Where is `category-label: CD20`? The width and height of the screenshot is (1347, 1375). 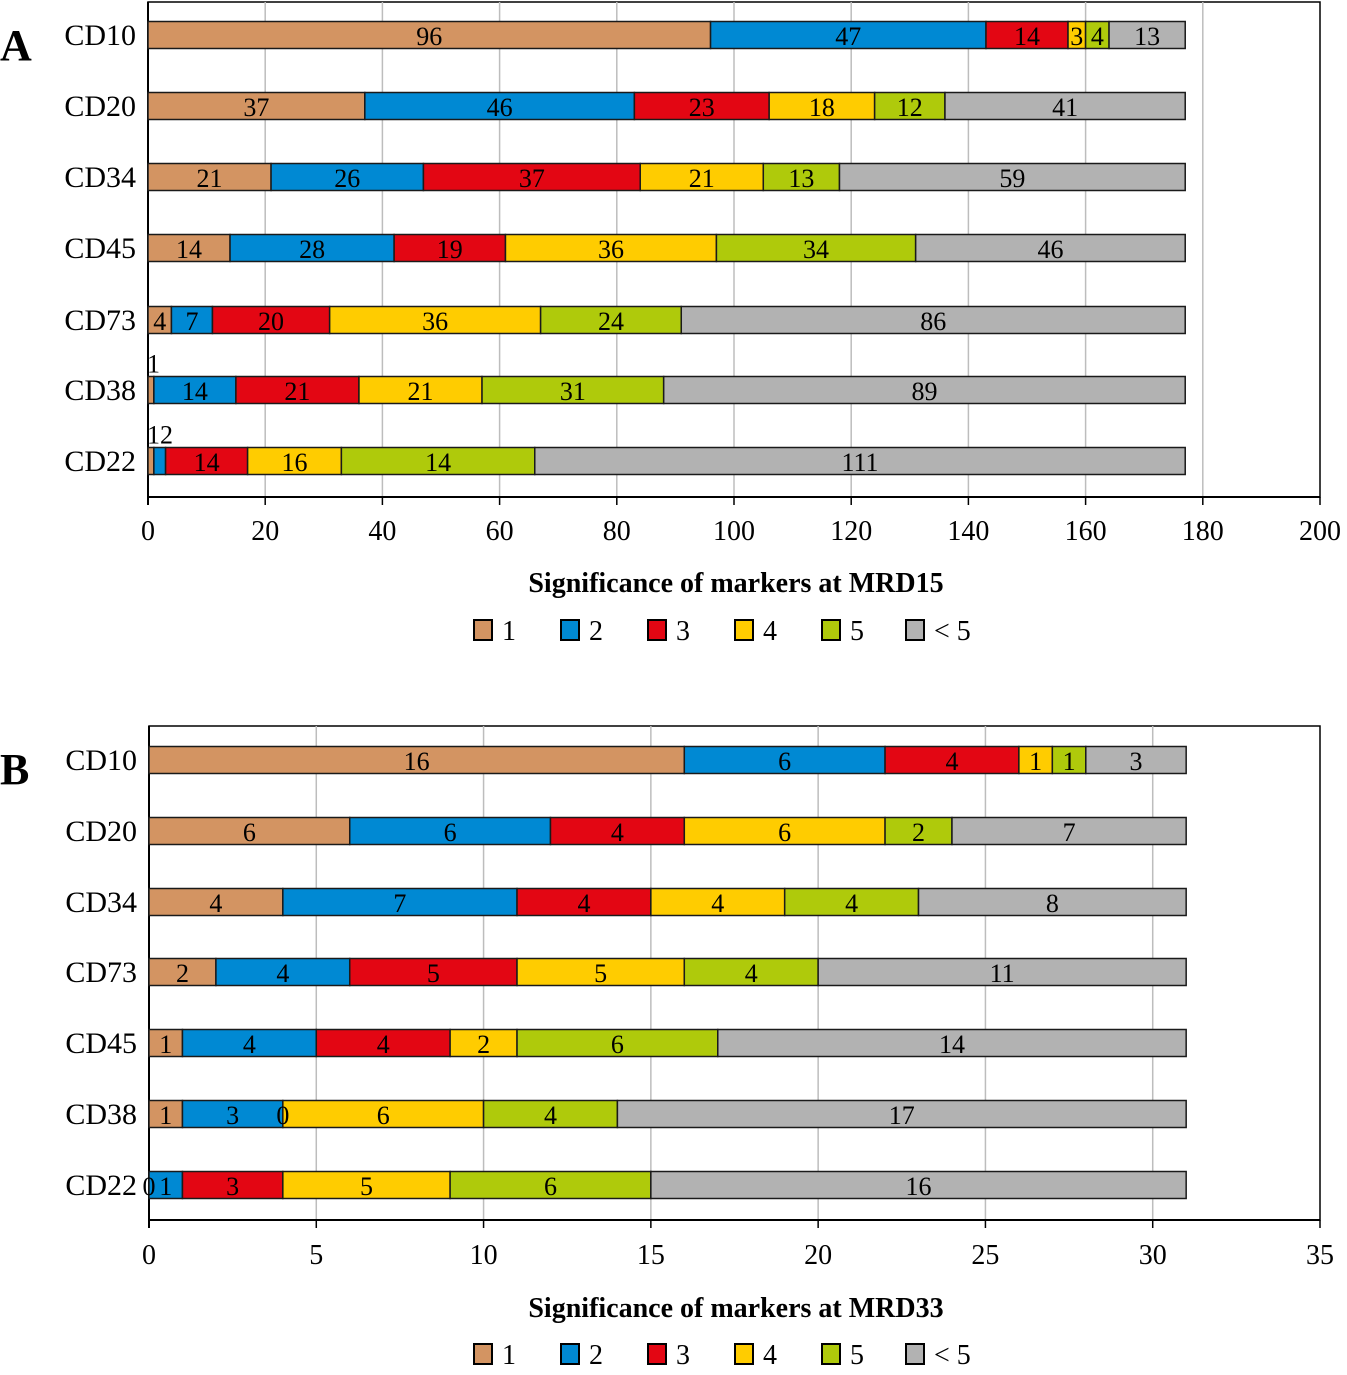
category-label: CD20 is located at coordinates (101, 831).